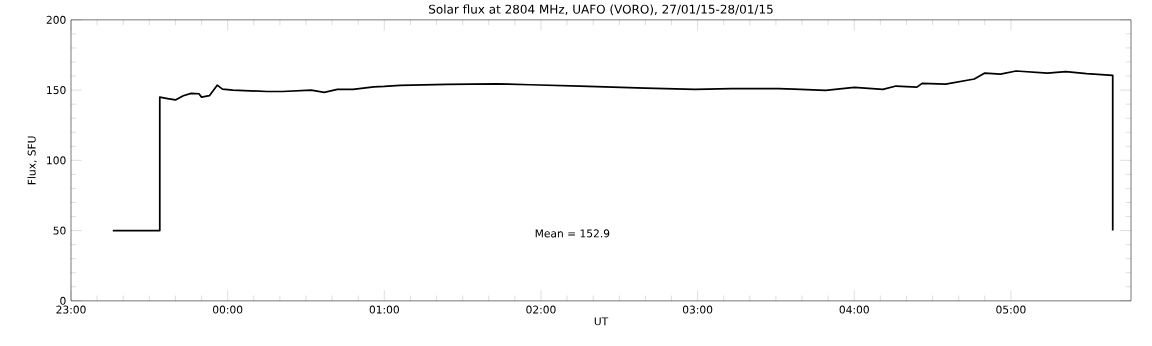 The width and height of the screenshot is (1152, 346). Describe the element at coordinates (56, 90) in the screenshot. I see `y-tick-label: 150` at that location.